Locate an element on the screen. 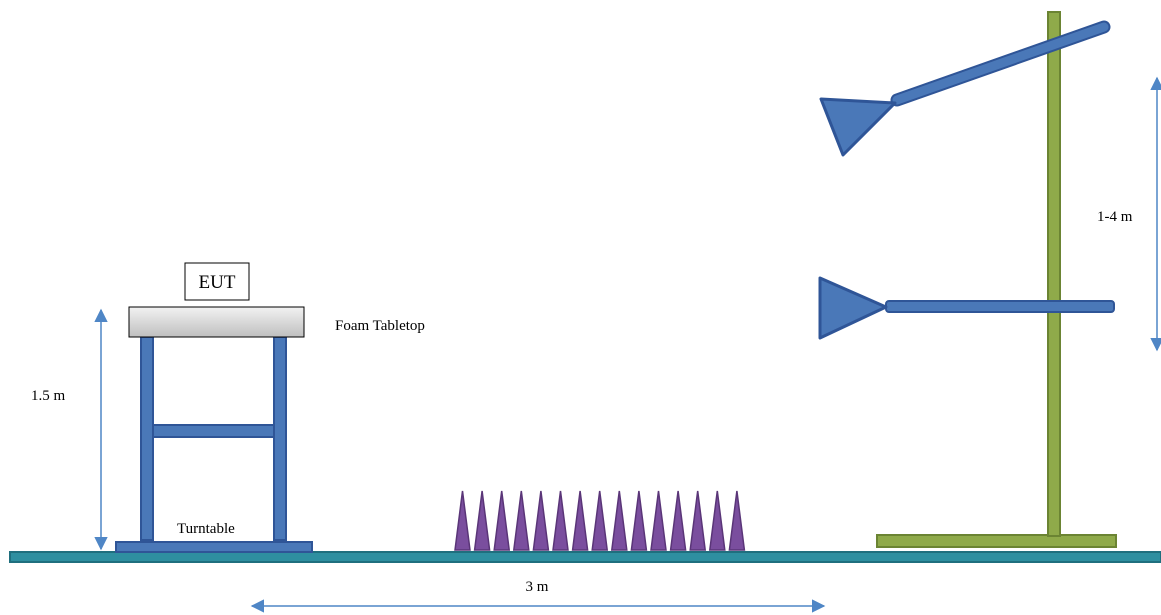 This screenshot has height=615, width=1161. test-table is located at coordinates (214, 407).